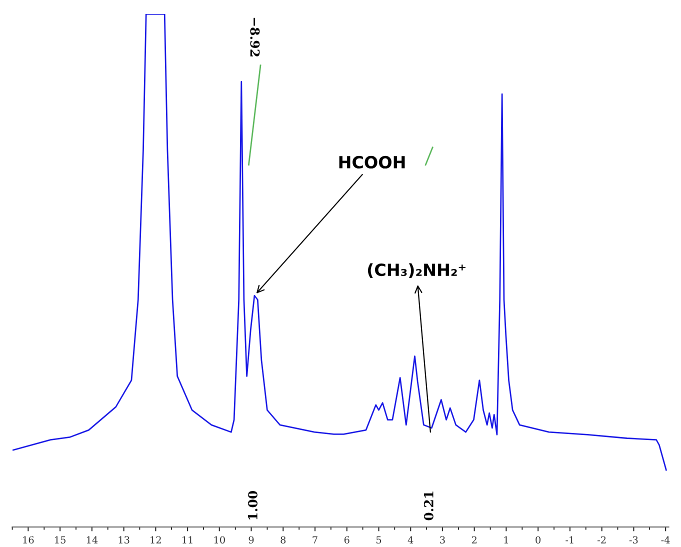 This screenshot has width=681, height=547. I want to click on x-tick-label: -4, so click(665, 540).